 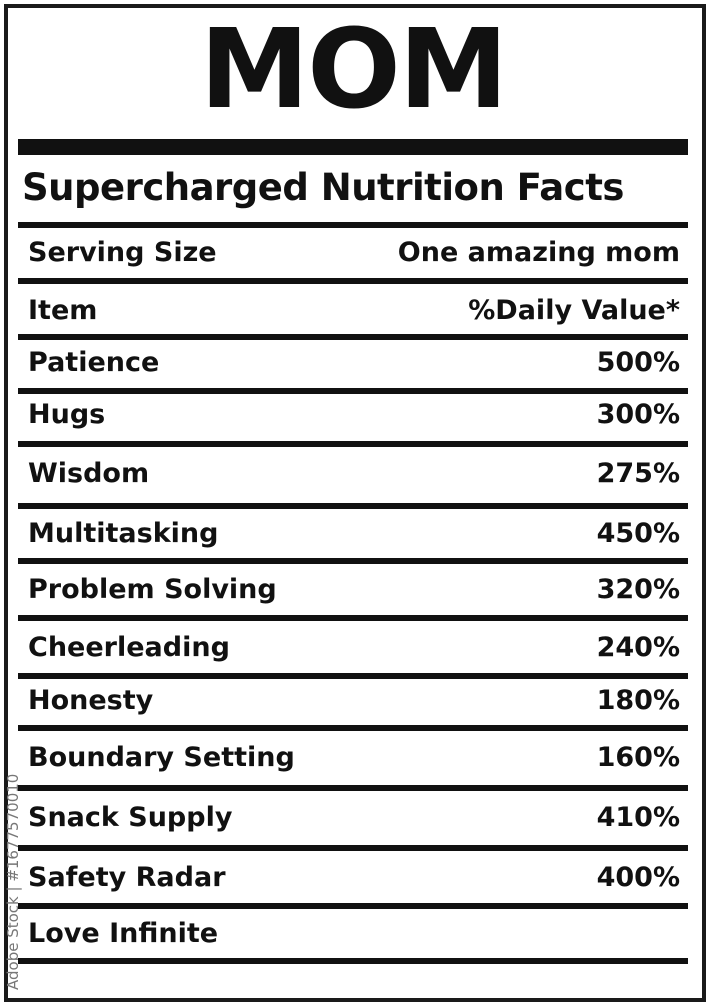 I want to click on row-item: Cheerleading, so click(x=129, y=647).